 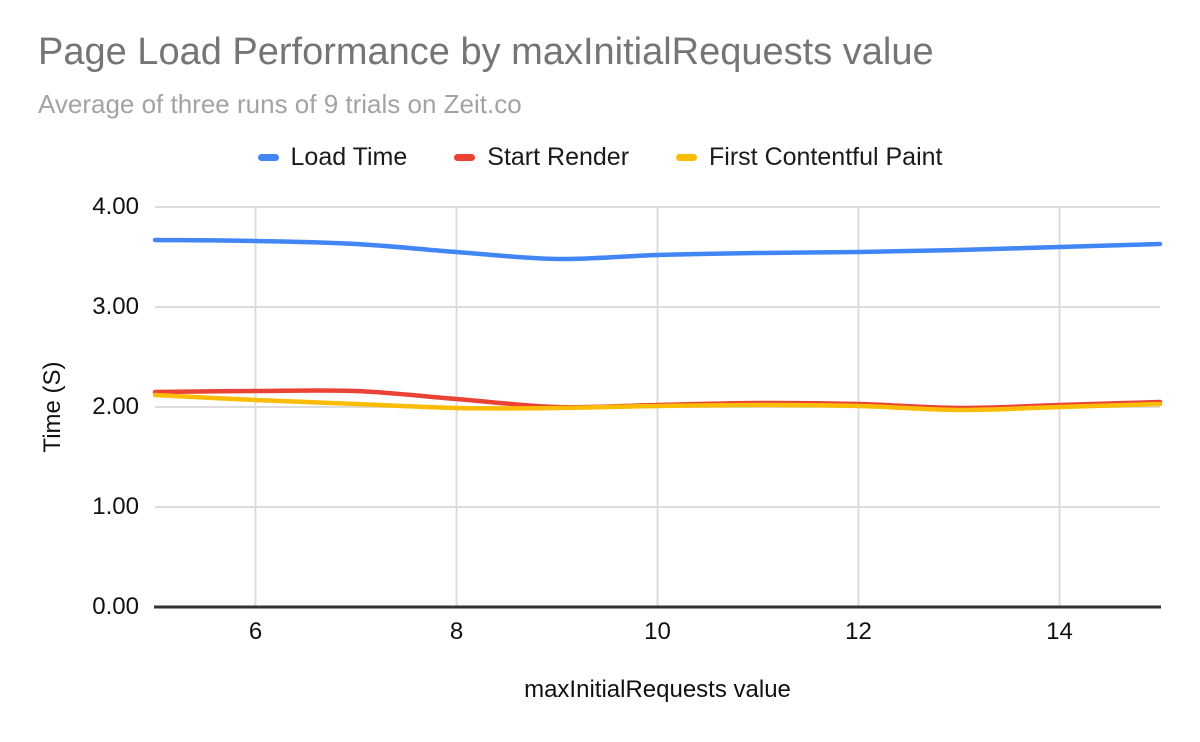 I want to click on y-tick-label: 1.00, so click(x=115, y=506).